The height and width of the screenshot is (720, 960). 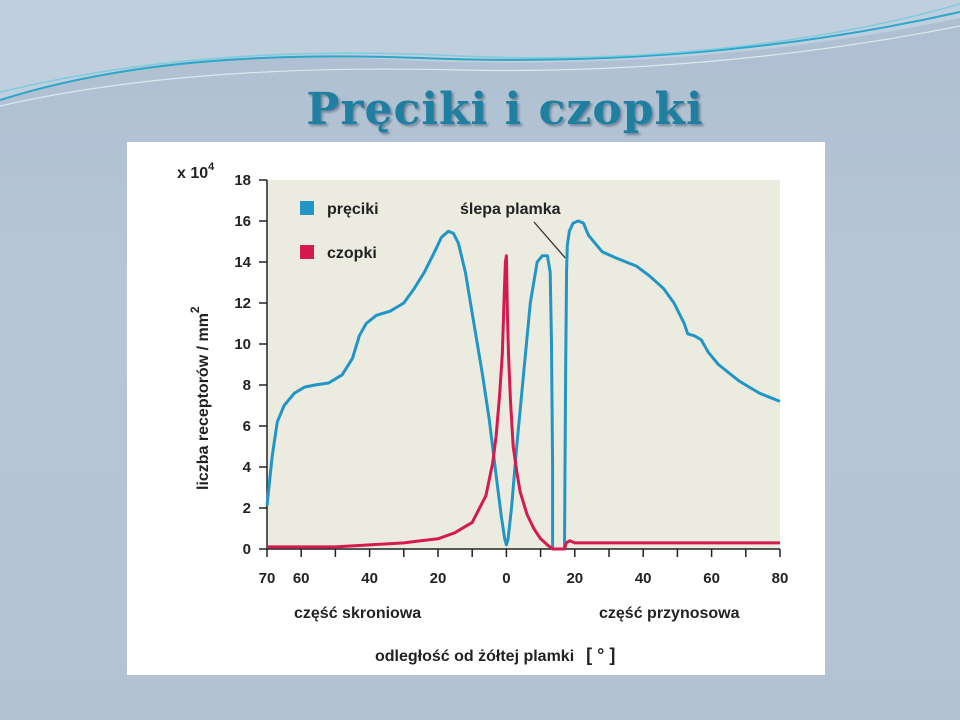 I want to click on legend: pręciki czopki, so click(x=339, y=231).